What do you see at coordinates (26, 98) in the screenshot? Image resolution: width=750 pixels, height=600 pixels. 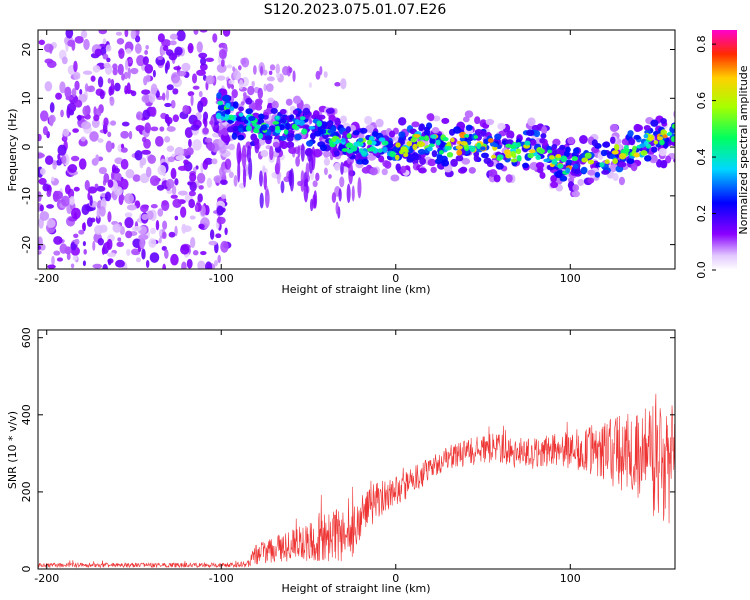 I see `y-tick-label: 10` at bounding box center [26, 98].